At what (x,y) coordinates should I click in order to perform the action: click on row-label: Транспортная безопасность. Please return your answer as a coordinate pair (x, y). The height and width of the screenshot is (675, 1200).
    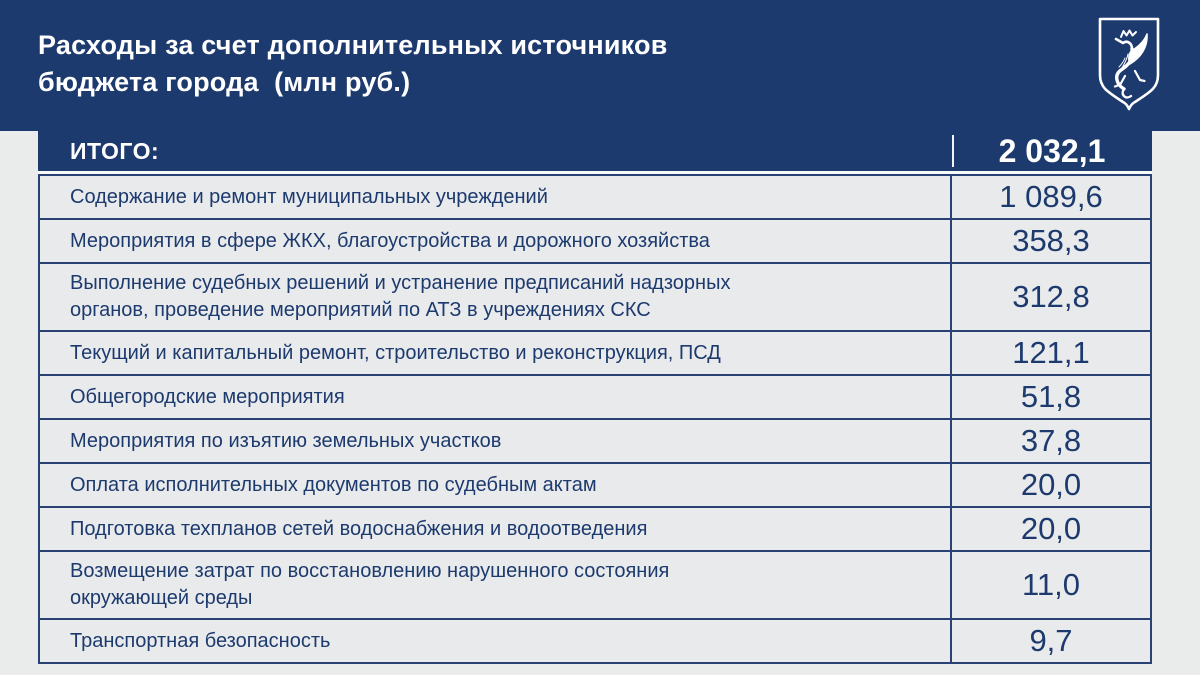
    Looking at the image, I should click on (200, 640).